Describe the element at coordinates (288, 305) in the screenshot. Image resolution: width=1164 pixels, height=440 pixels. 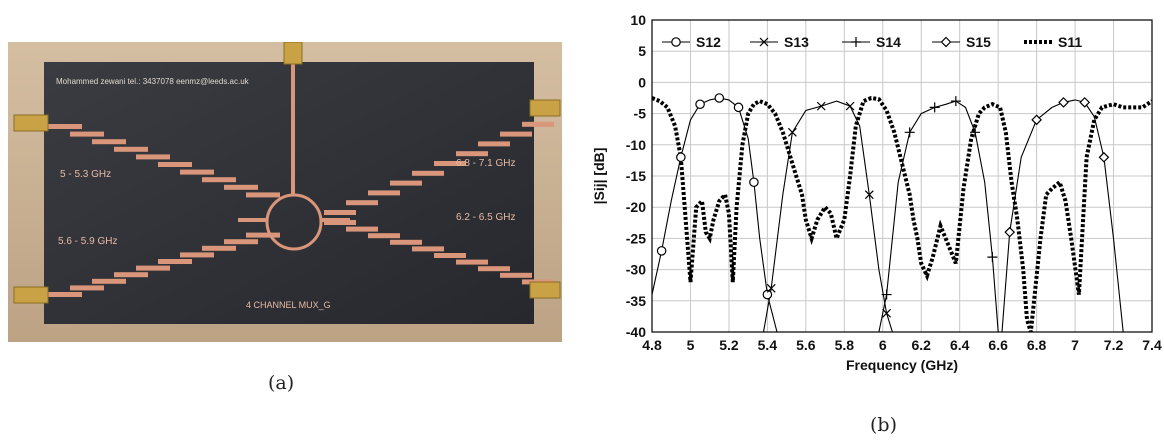
I see `board-footer-text: 4 CHANNEL MUX_G` at that location.